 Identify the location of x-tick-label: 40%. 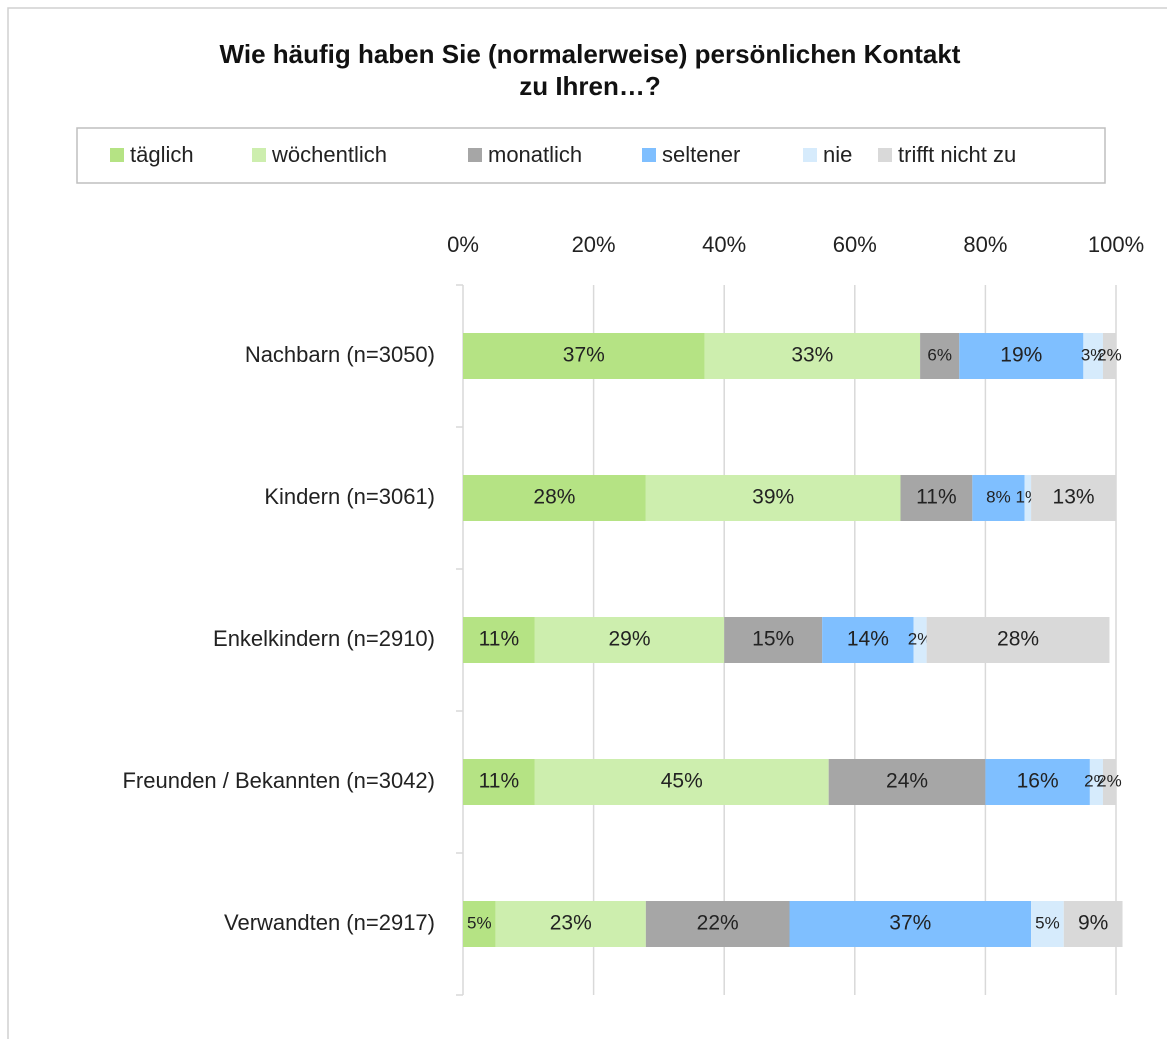
(724, 244).